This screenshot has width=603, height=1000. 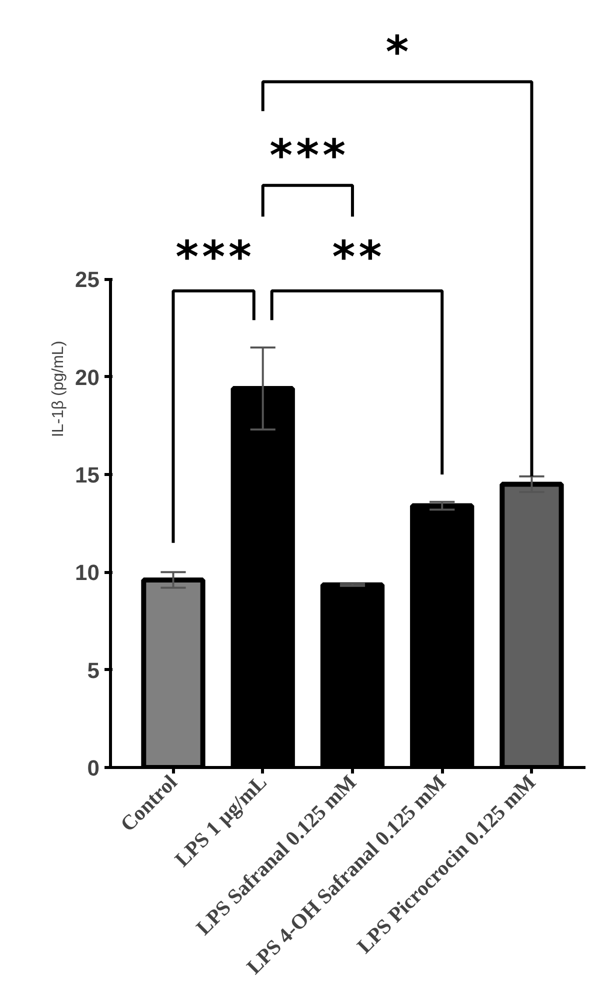 What do you see at coordinates (87, 573) in the screenshot?
I see `y-tick-label: 10` at bounding box center [87, 573].